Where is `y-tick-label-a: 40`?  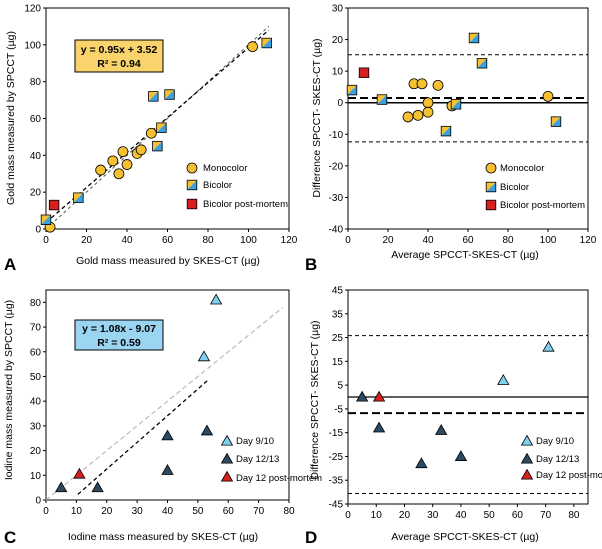 y-tick-label-a: 40 is located at coordinates (36, 156).